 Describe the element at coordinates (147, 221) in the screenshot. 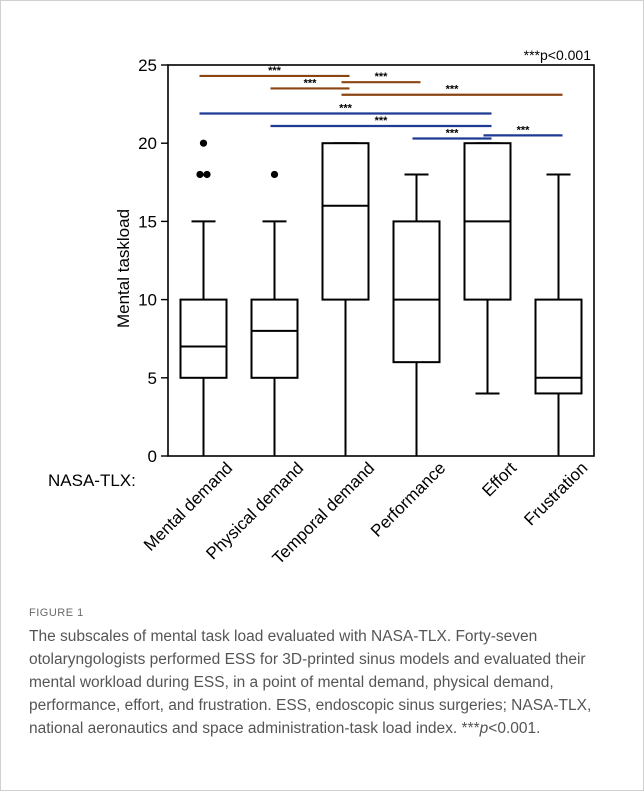

I see `y-tick-label: 15` at that location.